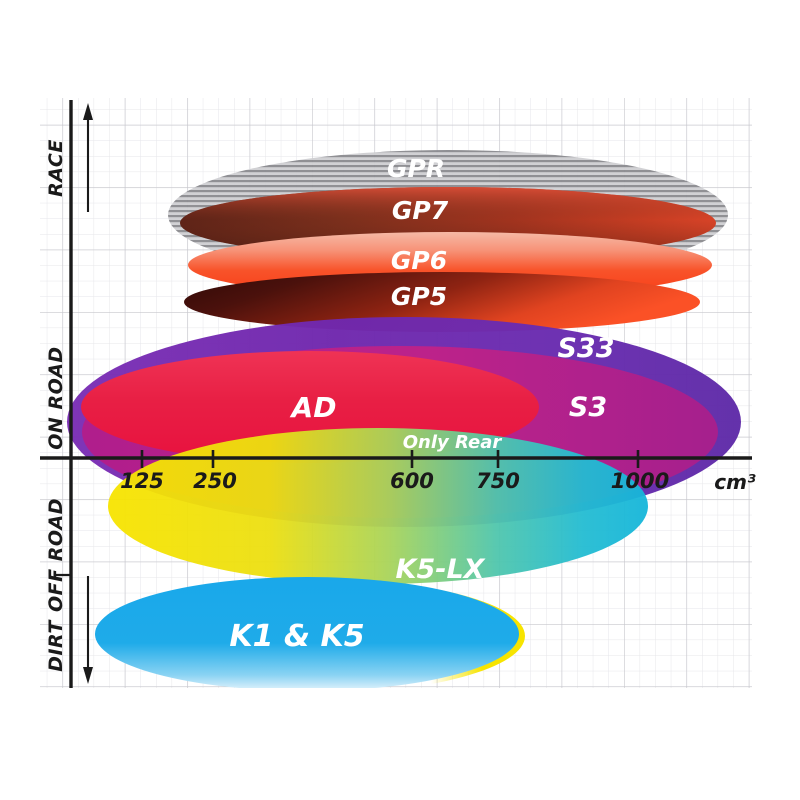 The image size is (800, 800). I want to click on y-category-on-road: ON ROAD, so click(56, 397).